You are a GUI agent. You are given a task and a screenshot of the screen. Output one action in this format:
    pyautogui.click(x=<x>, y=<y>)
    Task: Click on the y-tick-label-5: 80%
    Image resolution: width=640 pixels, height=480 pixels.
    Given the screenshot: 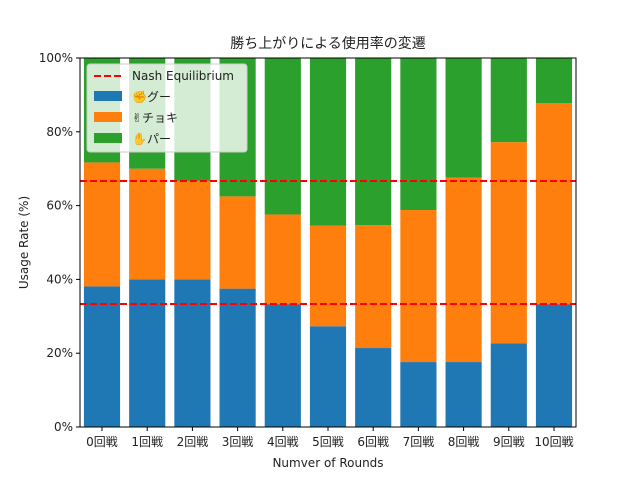 What is the action you would take?
    pyautogui.click(x=59, y=132)
    